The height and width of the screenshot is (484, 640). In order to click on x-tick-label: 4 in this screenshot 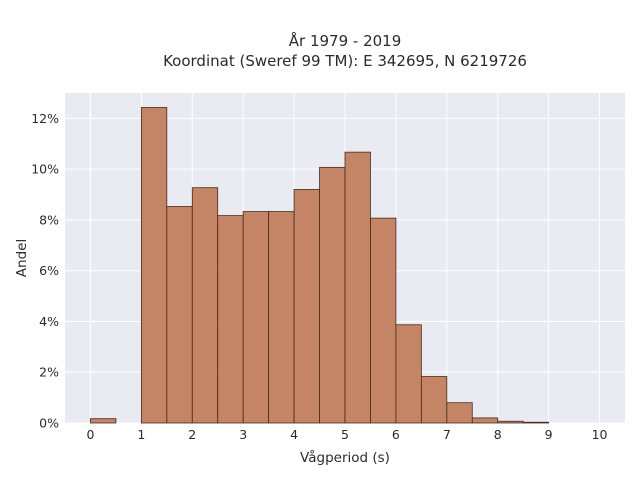, I will do `click(294, 434)`.